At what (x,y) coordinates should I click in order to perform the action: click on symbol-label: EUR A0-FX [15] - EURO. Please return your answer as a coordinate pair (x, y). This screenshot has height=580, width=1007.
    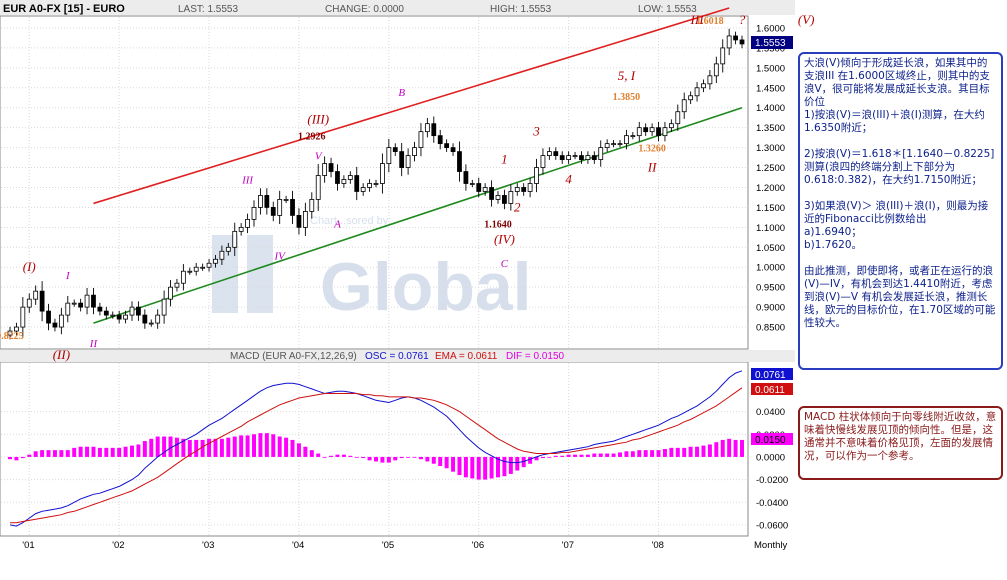
    Looking at the image, I should click on (64, 9).